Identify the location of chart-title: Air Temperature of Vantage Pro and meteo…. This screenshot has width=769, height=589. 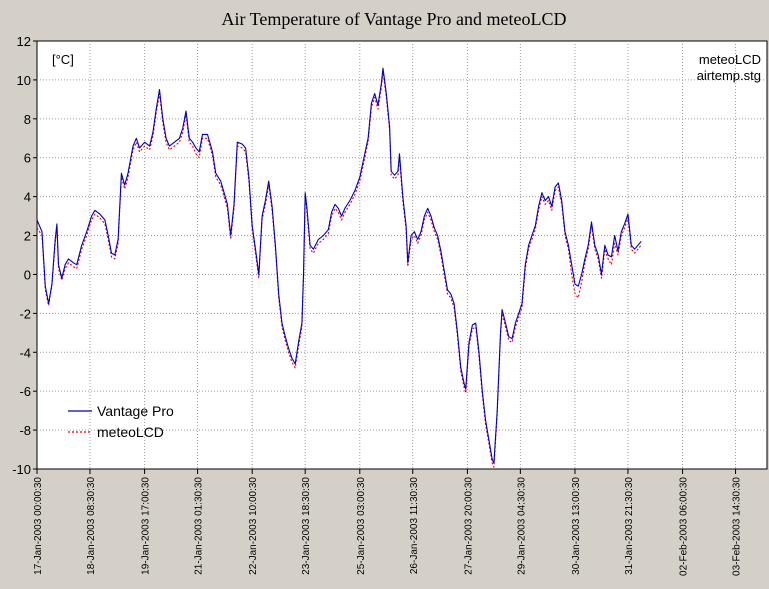
(394, 19).